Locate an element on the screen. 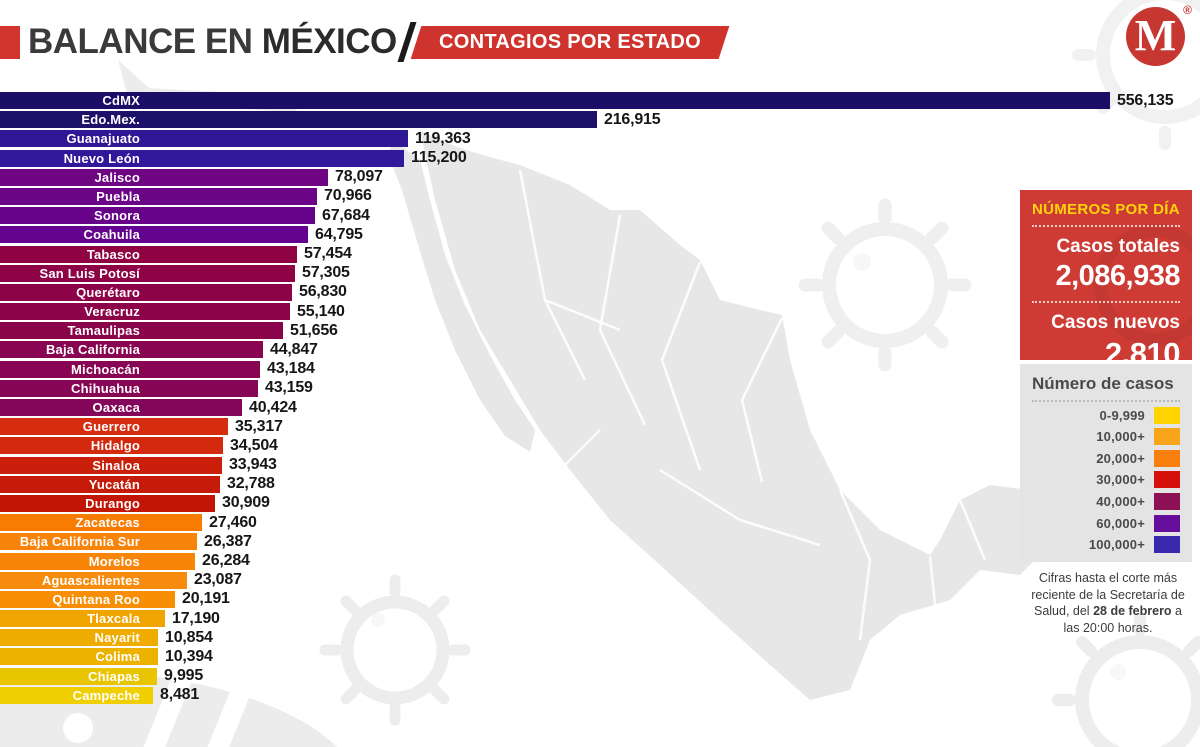  total-cases-value: 2,086,938 is located at coordinates (1106, 281).